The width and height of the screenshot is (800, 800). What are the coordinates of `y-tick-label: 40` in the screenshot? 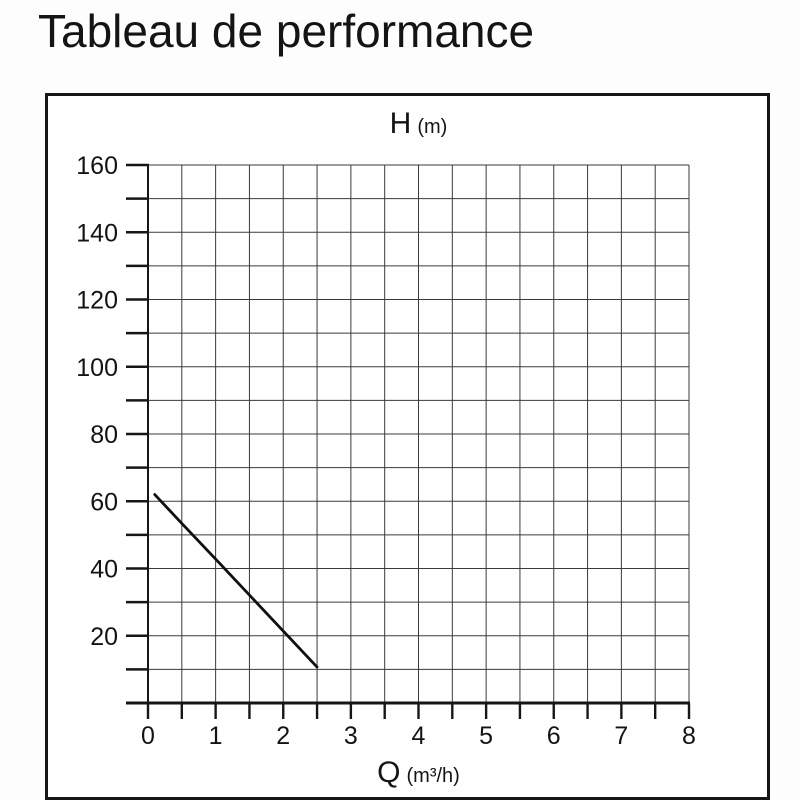 It's located at (104, 570).